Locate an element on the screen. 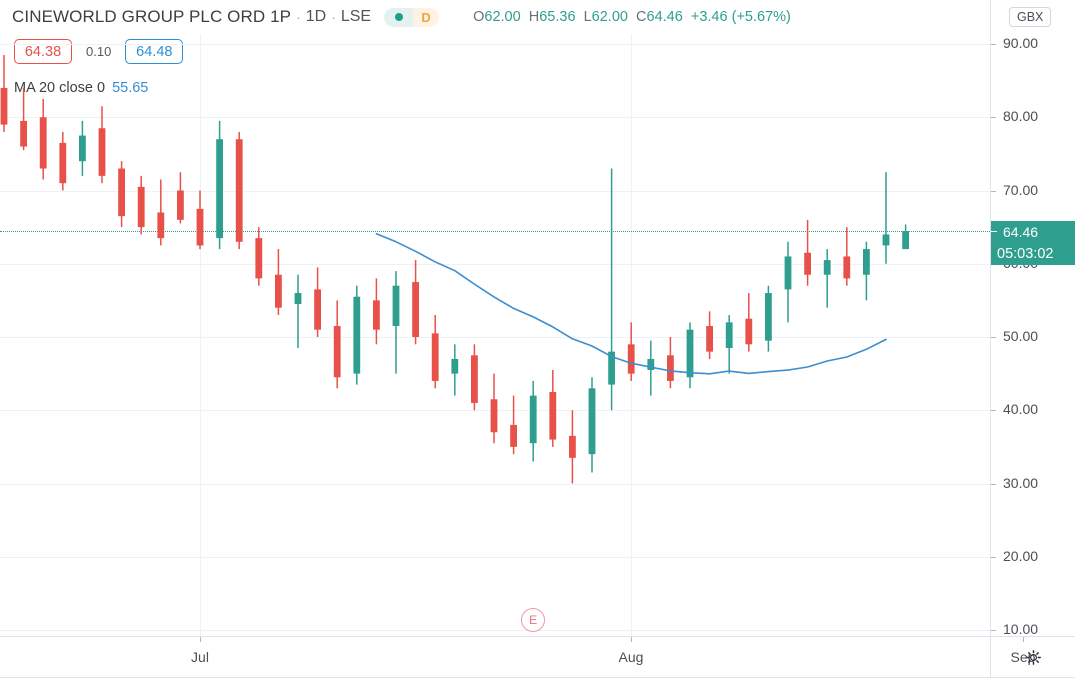 The image size is (1075, 678). price-tick-label: 10.00 is located at coordinates (1021, 629).